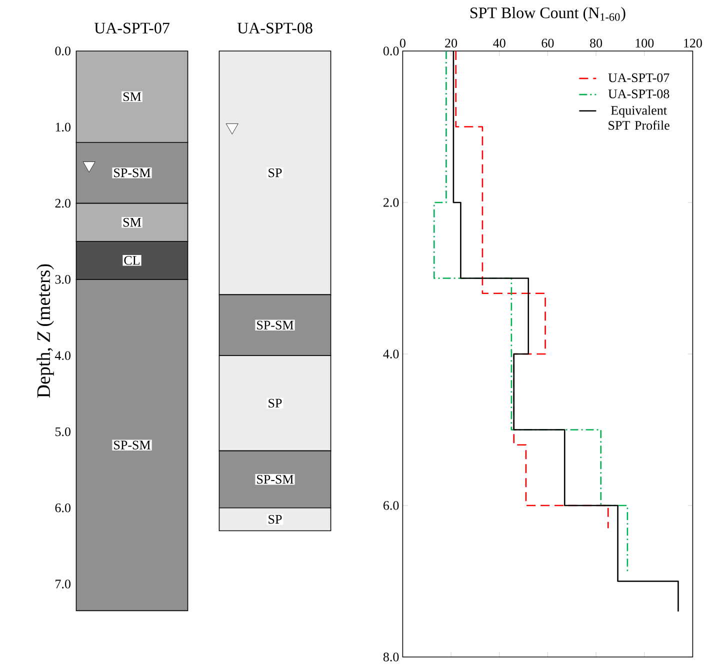  What do you see at coordinates (499, 43) in the screenshot?
I see `x-tick-label: 40` at bounding box center [499, 43].